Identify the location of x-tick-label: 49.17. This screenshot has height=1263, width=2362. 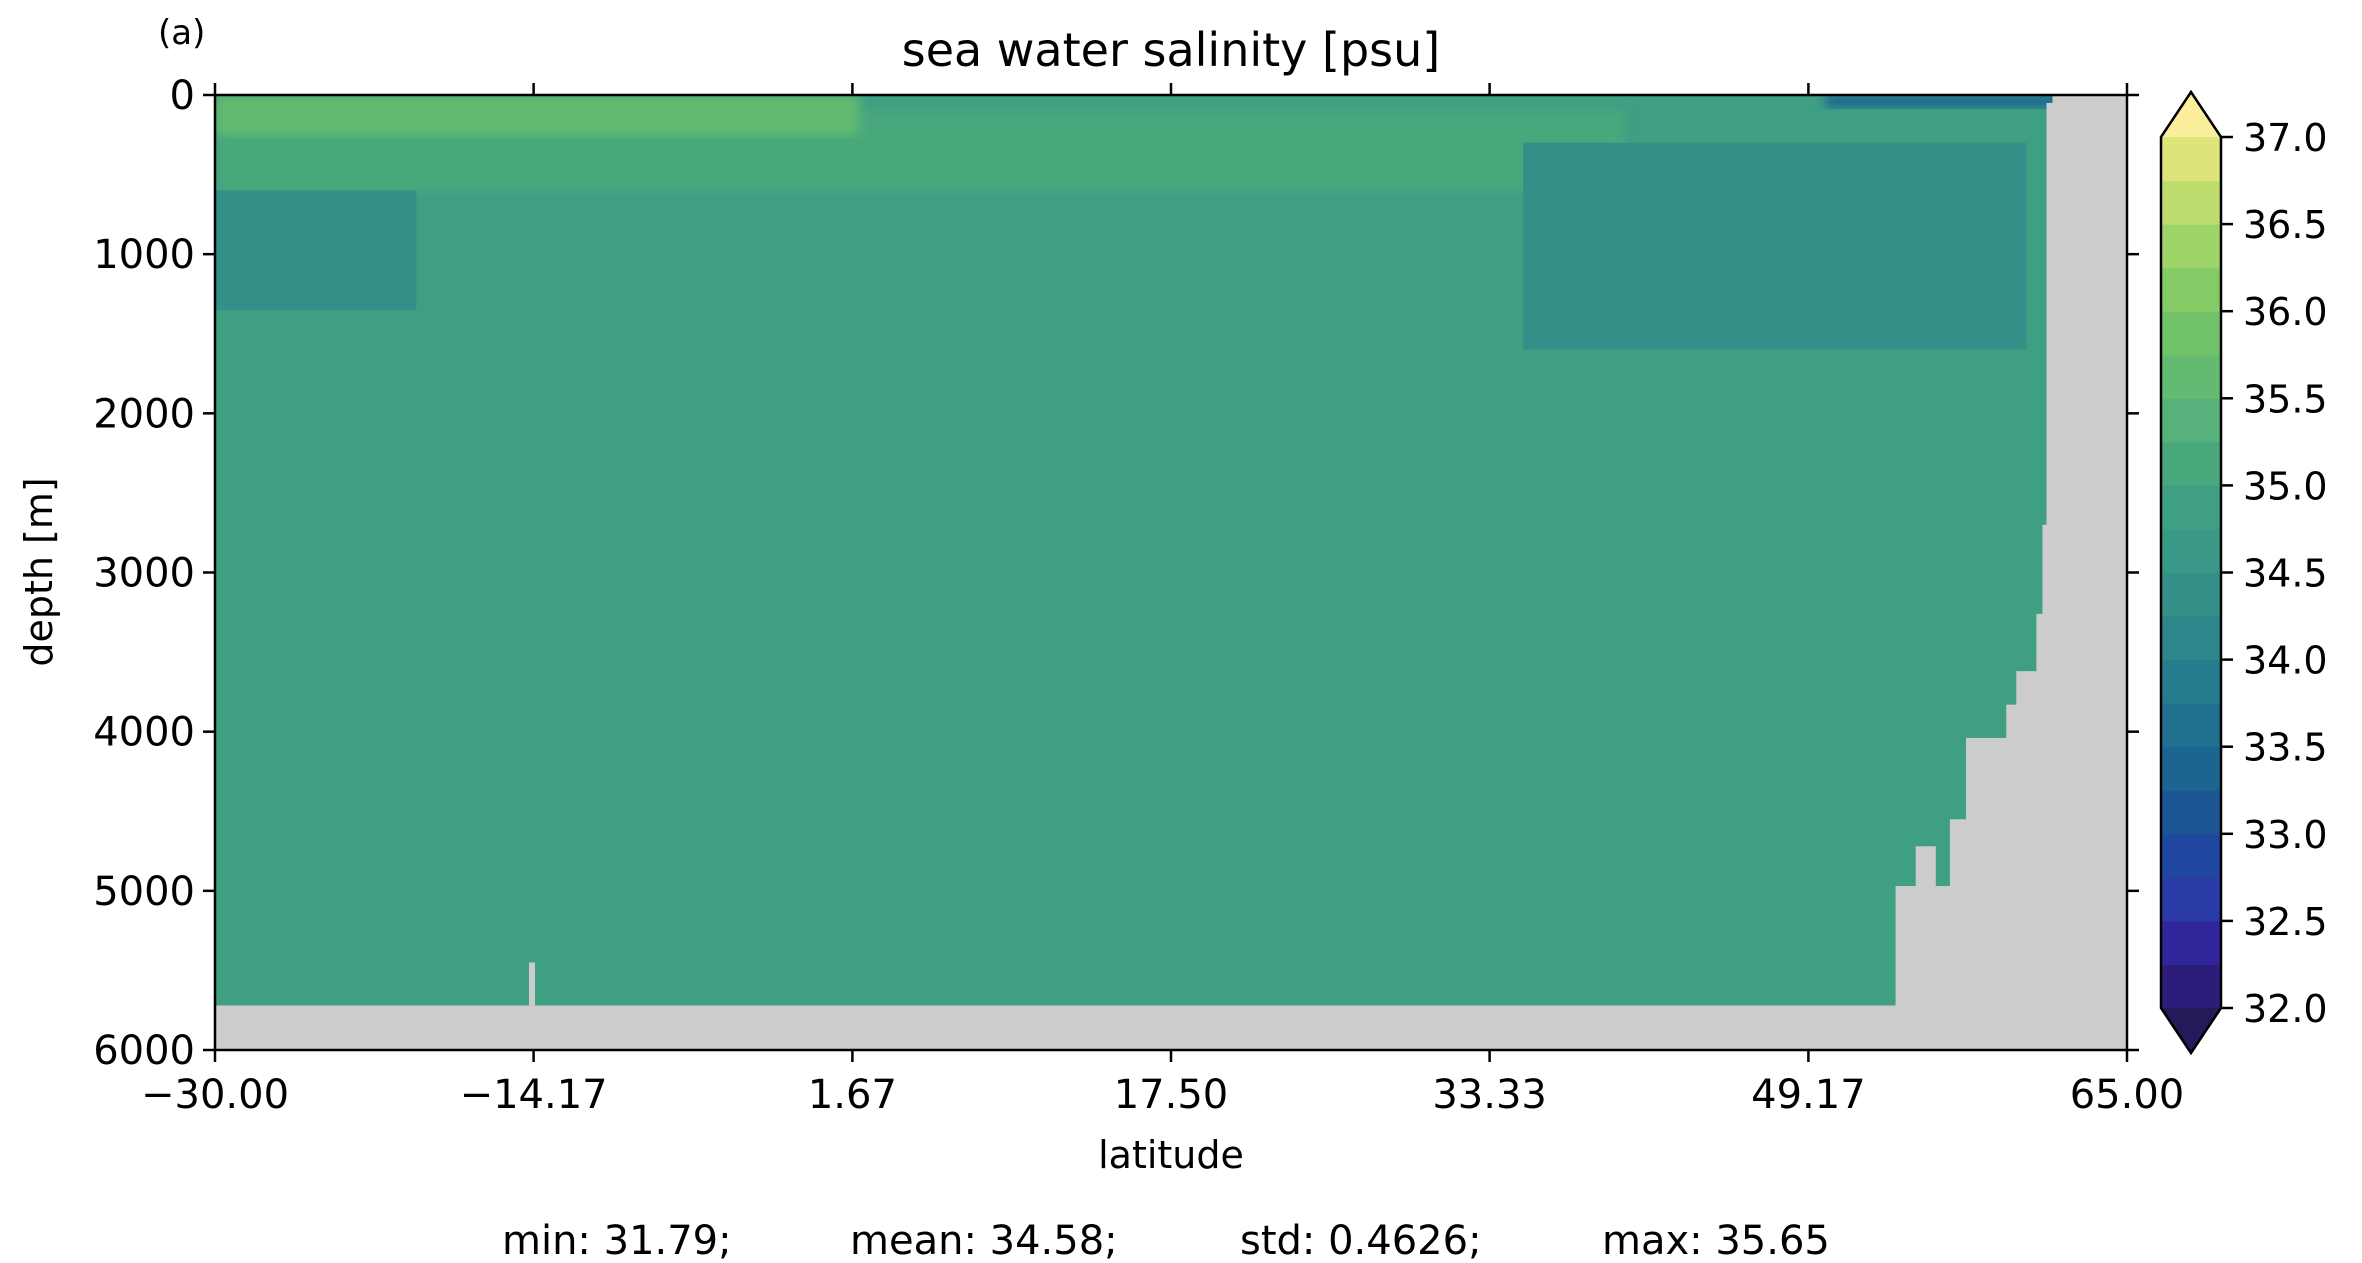
(1808, 1095).